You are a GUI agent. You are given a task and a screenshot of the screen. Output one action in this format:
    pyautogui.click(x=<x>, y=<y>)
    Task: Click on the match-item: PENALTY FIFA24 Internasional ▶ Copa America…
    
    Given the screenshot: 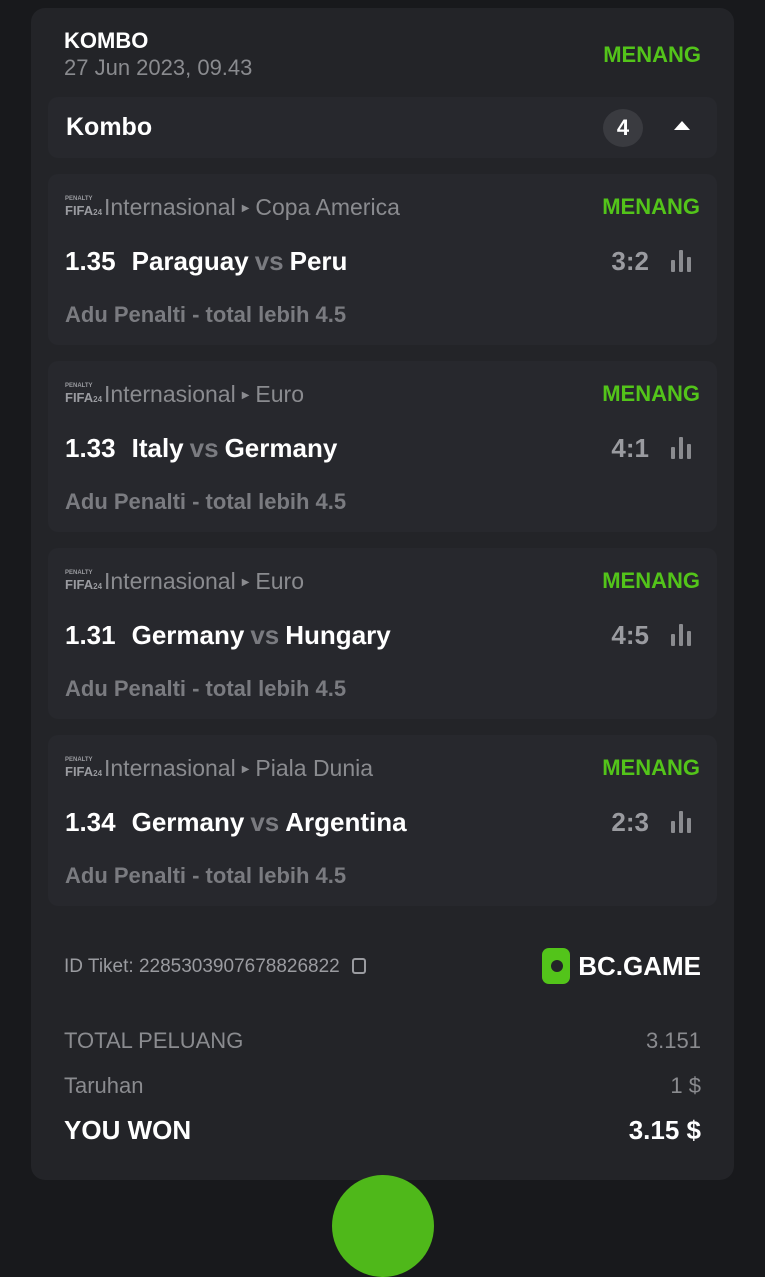 What is the action you would take?
    pyautogui.click(x=382, y=259)
    